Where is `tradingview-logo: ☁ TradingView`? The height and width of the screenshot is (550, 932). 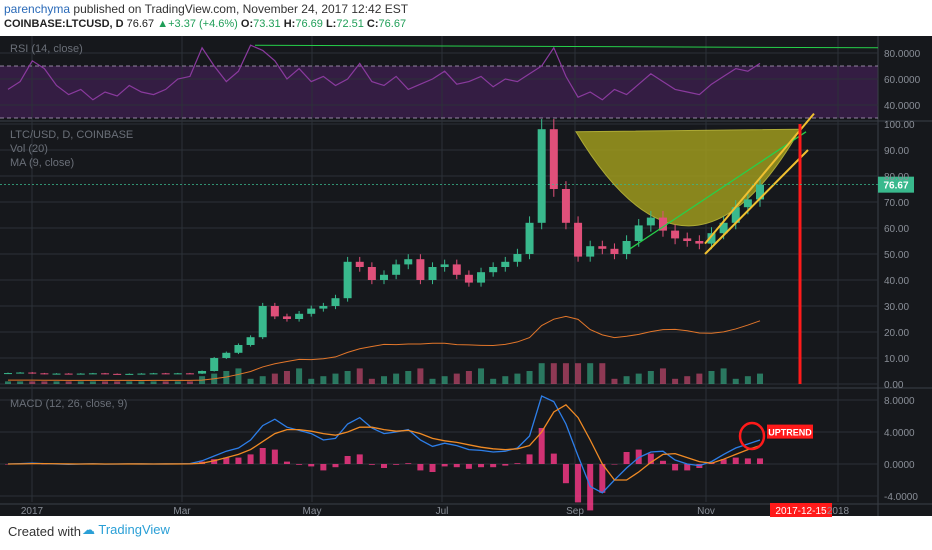 tradingview-logo: ☁ TradingView is located at coordinates (126, 530).